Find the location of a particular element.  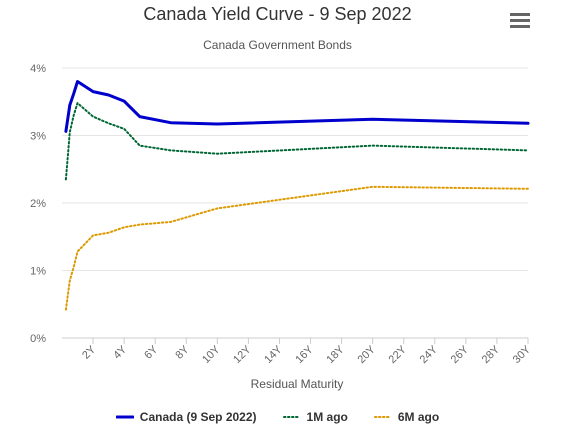

legend-item-2: 6M ago is located at coordinates (406, 417).